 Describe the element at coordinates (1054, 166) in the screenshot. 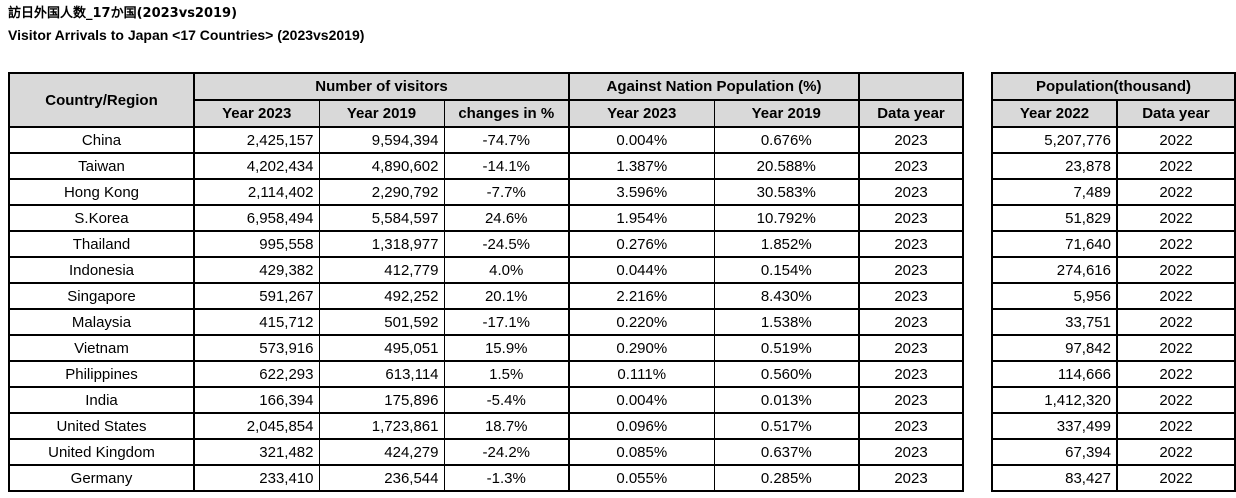

I see `population-2022-cell: 23,878` at that location.